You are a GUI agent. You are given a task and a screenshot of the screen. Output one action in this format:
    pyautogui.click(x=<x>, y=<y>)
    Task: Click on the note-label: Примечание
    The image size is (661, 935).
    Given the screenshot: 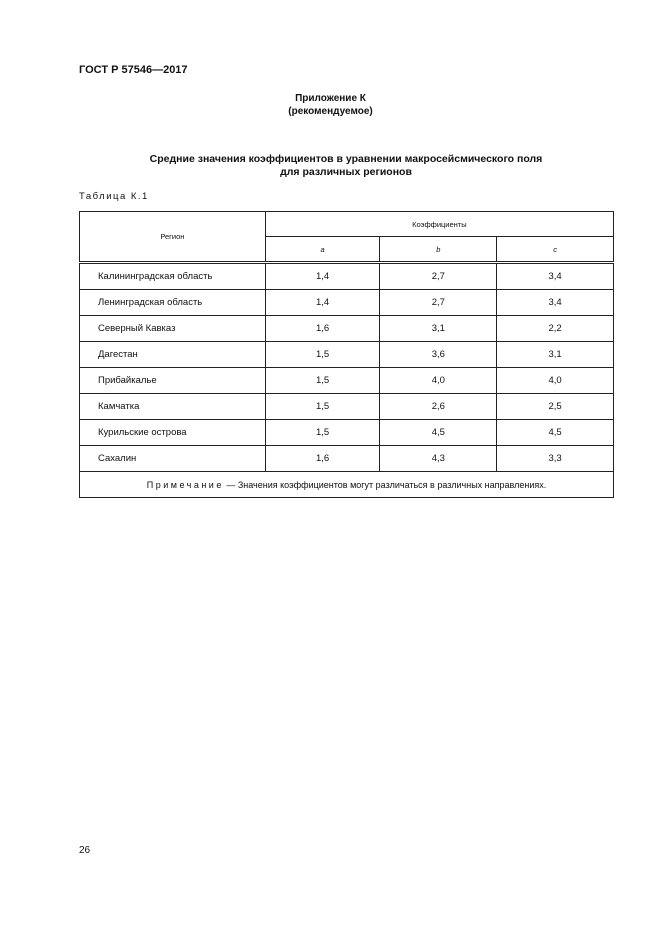 What is the action you would take?
    pyautogui.click(x=185, y=484)
    